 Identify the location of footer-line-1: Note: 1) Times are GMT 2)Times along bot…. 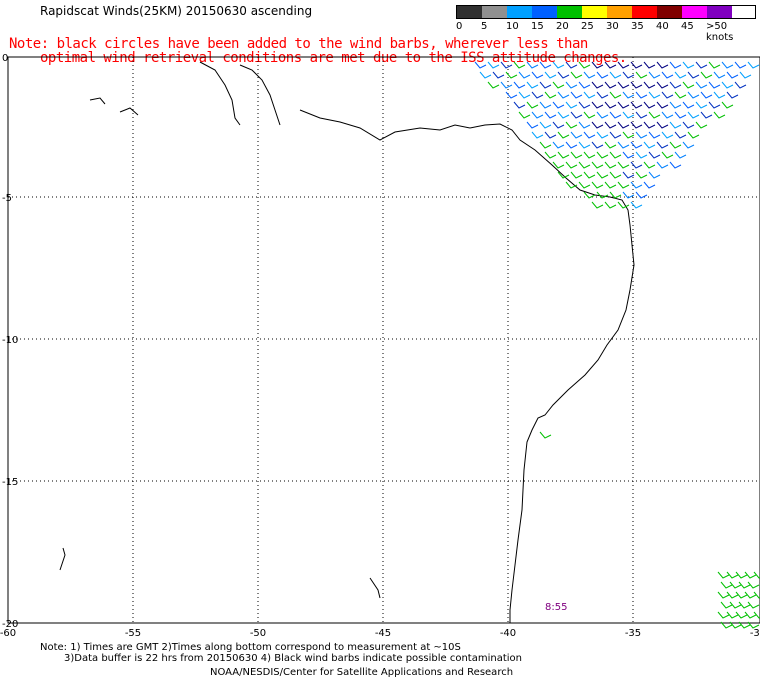
(250, 647).